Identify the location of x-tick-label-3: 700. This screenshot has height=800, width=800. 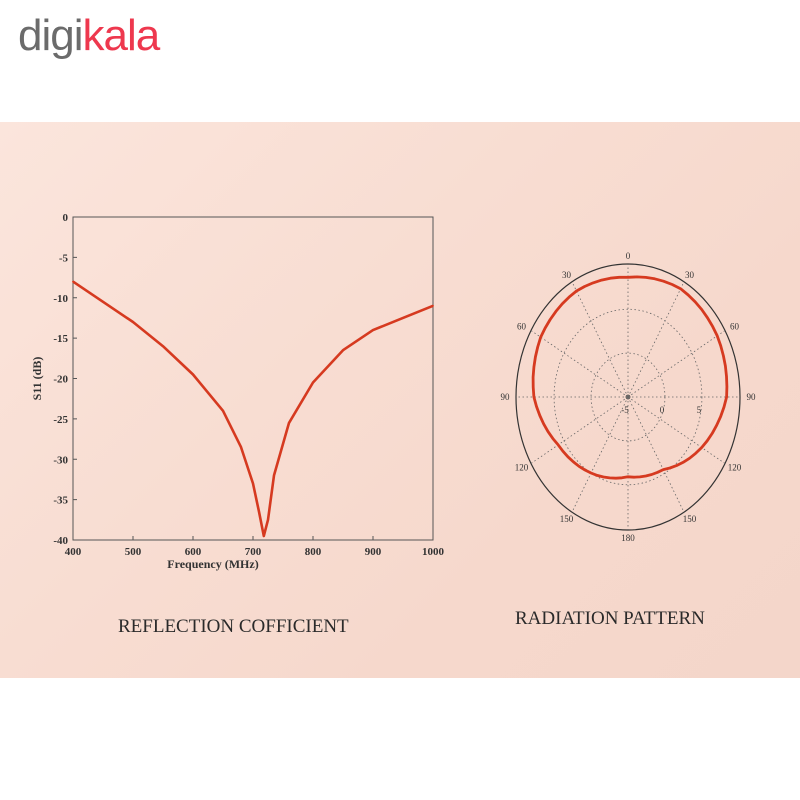
(253, 552).